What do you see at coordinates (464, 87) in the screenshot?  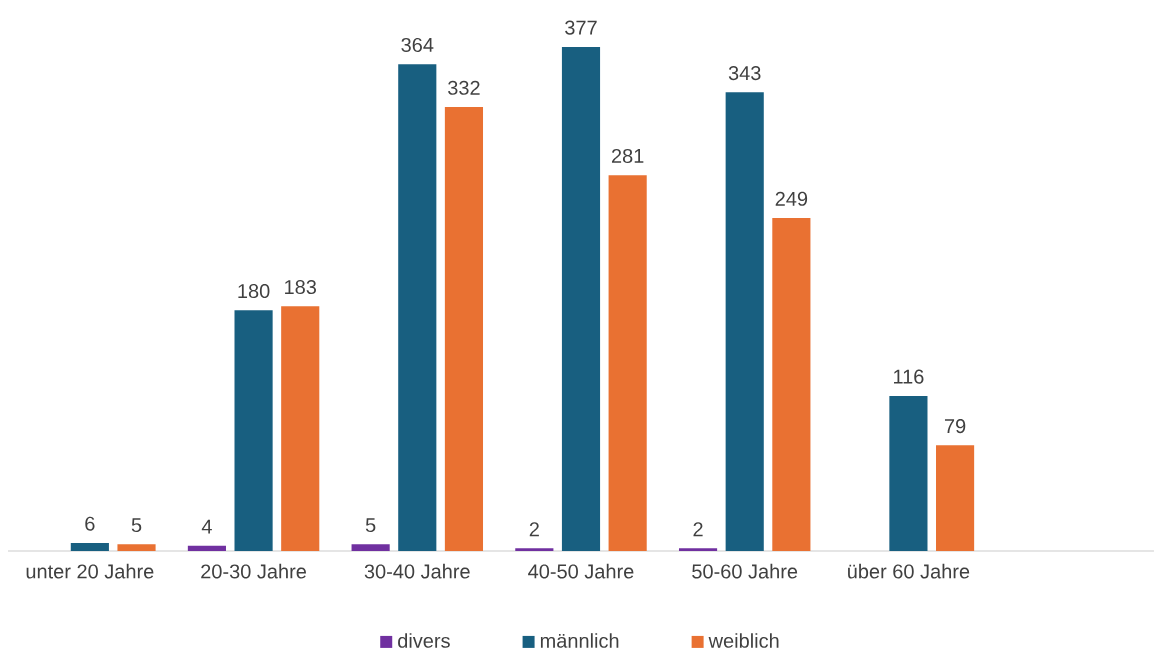 I see `data-label: 332` at bounding box center [464, 87].